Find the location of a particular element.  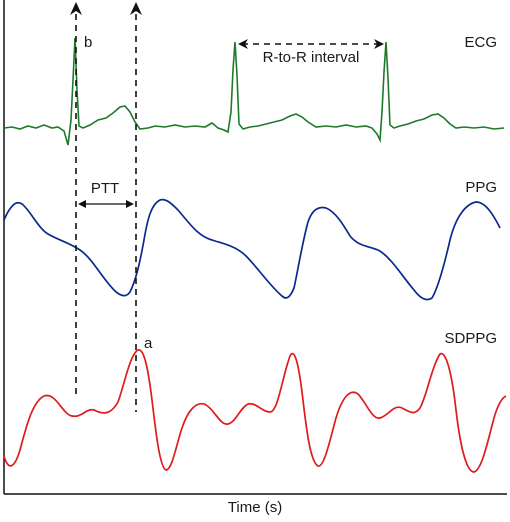

ecg-point-b-label: b is located at coordinates (88, 42).